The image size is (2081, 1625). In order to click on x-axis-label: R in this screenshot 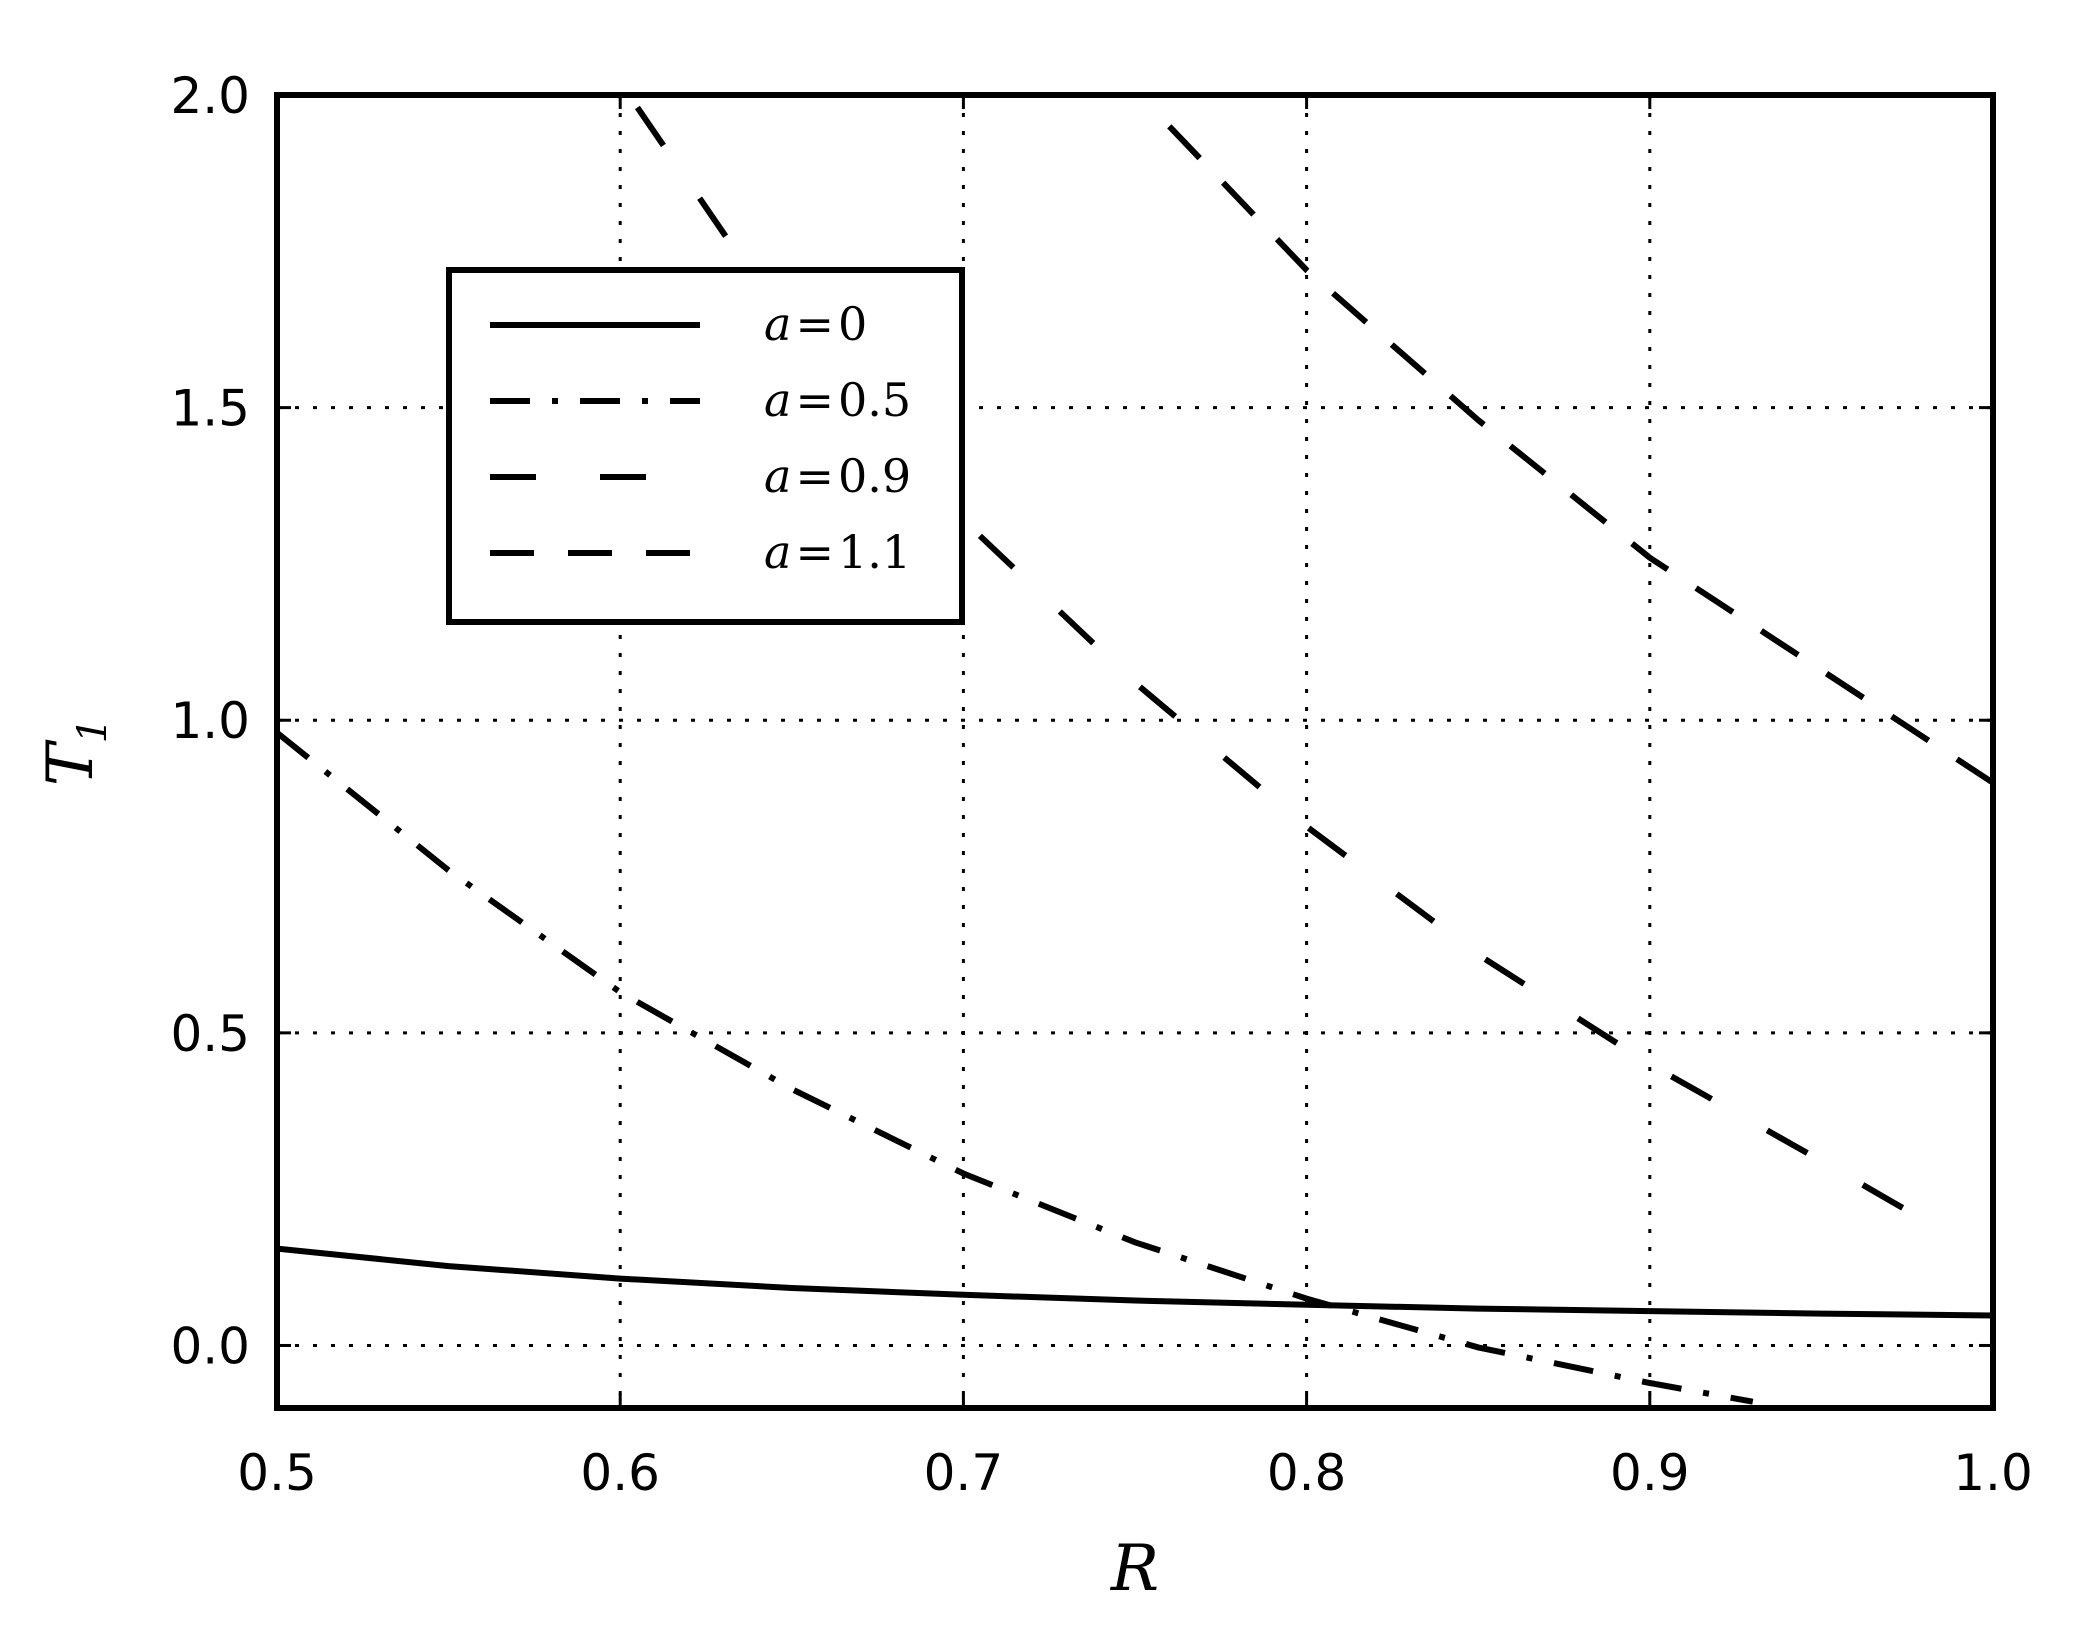, I will do `click(1134, 1569)`.